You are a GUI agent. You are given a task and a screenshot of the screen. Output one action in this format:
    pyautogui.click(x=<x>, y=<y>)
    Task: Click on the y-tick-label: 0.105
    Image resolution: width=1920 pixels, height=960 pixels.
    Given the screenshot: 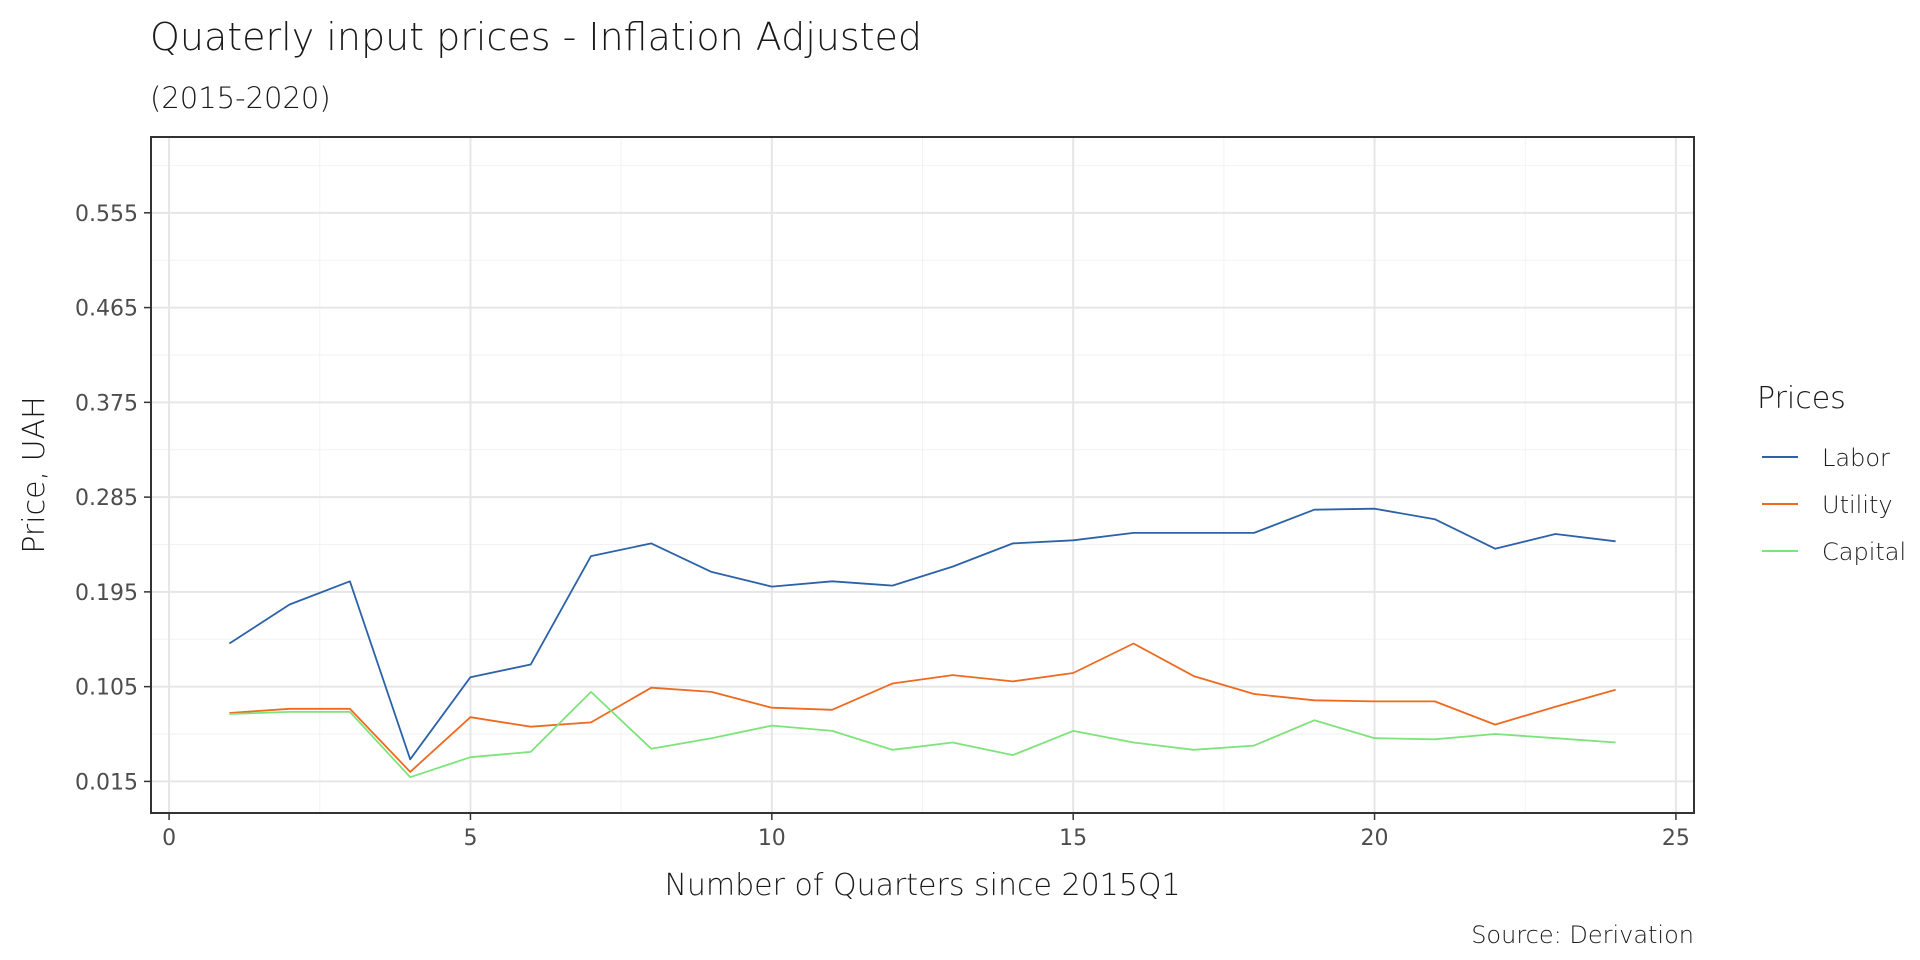 What is the action you would take?
    pyautogui.click(x=106, y=688)
    